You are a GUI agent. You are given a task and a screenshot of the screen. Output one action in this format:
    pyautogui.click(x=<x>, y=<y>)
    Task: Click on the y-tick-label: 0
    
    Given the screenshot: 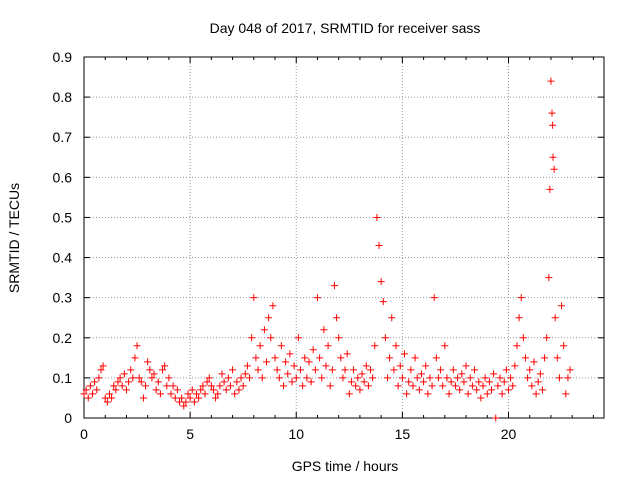 What is the action you would take?
    pyautogui.click(x=68, y=418)
    